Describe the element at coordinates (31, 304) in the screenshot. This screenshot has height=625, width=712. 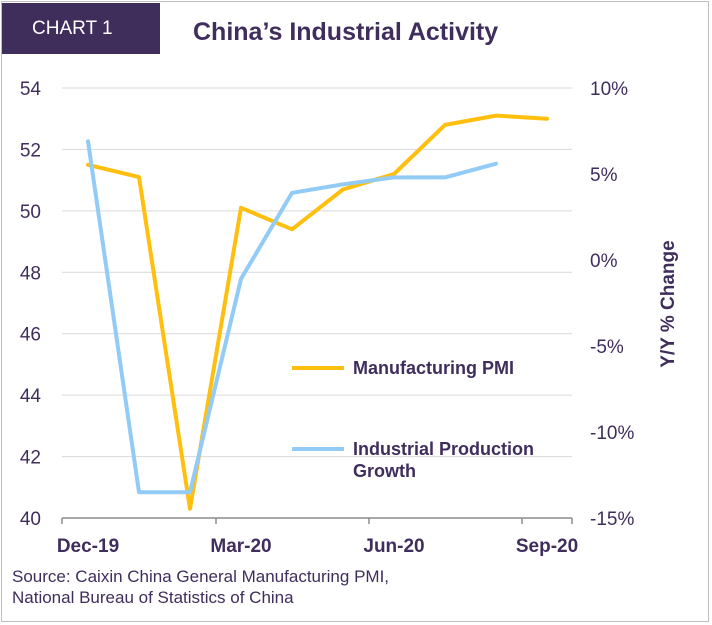
I see `left-axis-tick-labels: 40 42 44 46 48 50 52 54` at that location.